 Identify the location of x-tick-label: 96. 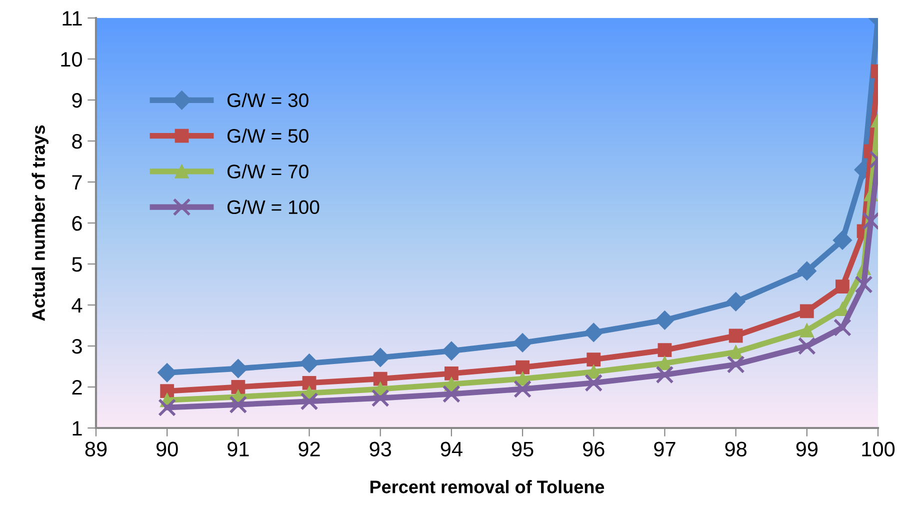
(593, 449).